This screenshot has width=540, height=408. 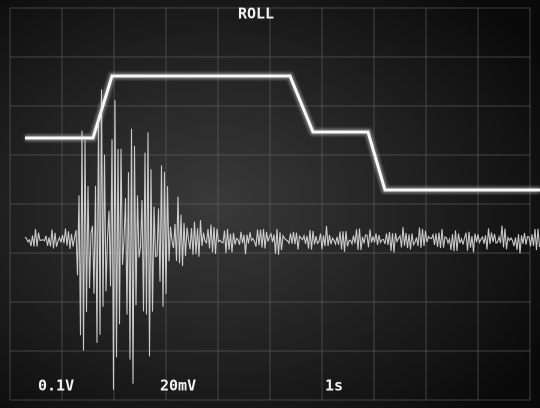 I want to click on channel1-scale: 0.1V, so click(x=56, y=386).